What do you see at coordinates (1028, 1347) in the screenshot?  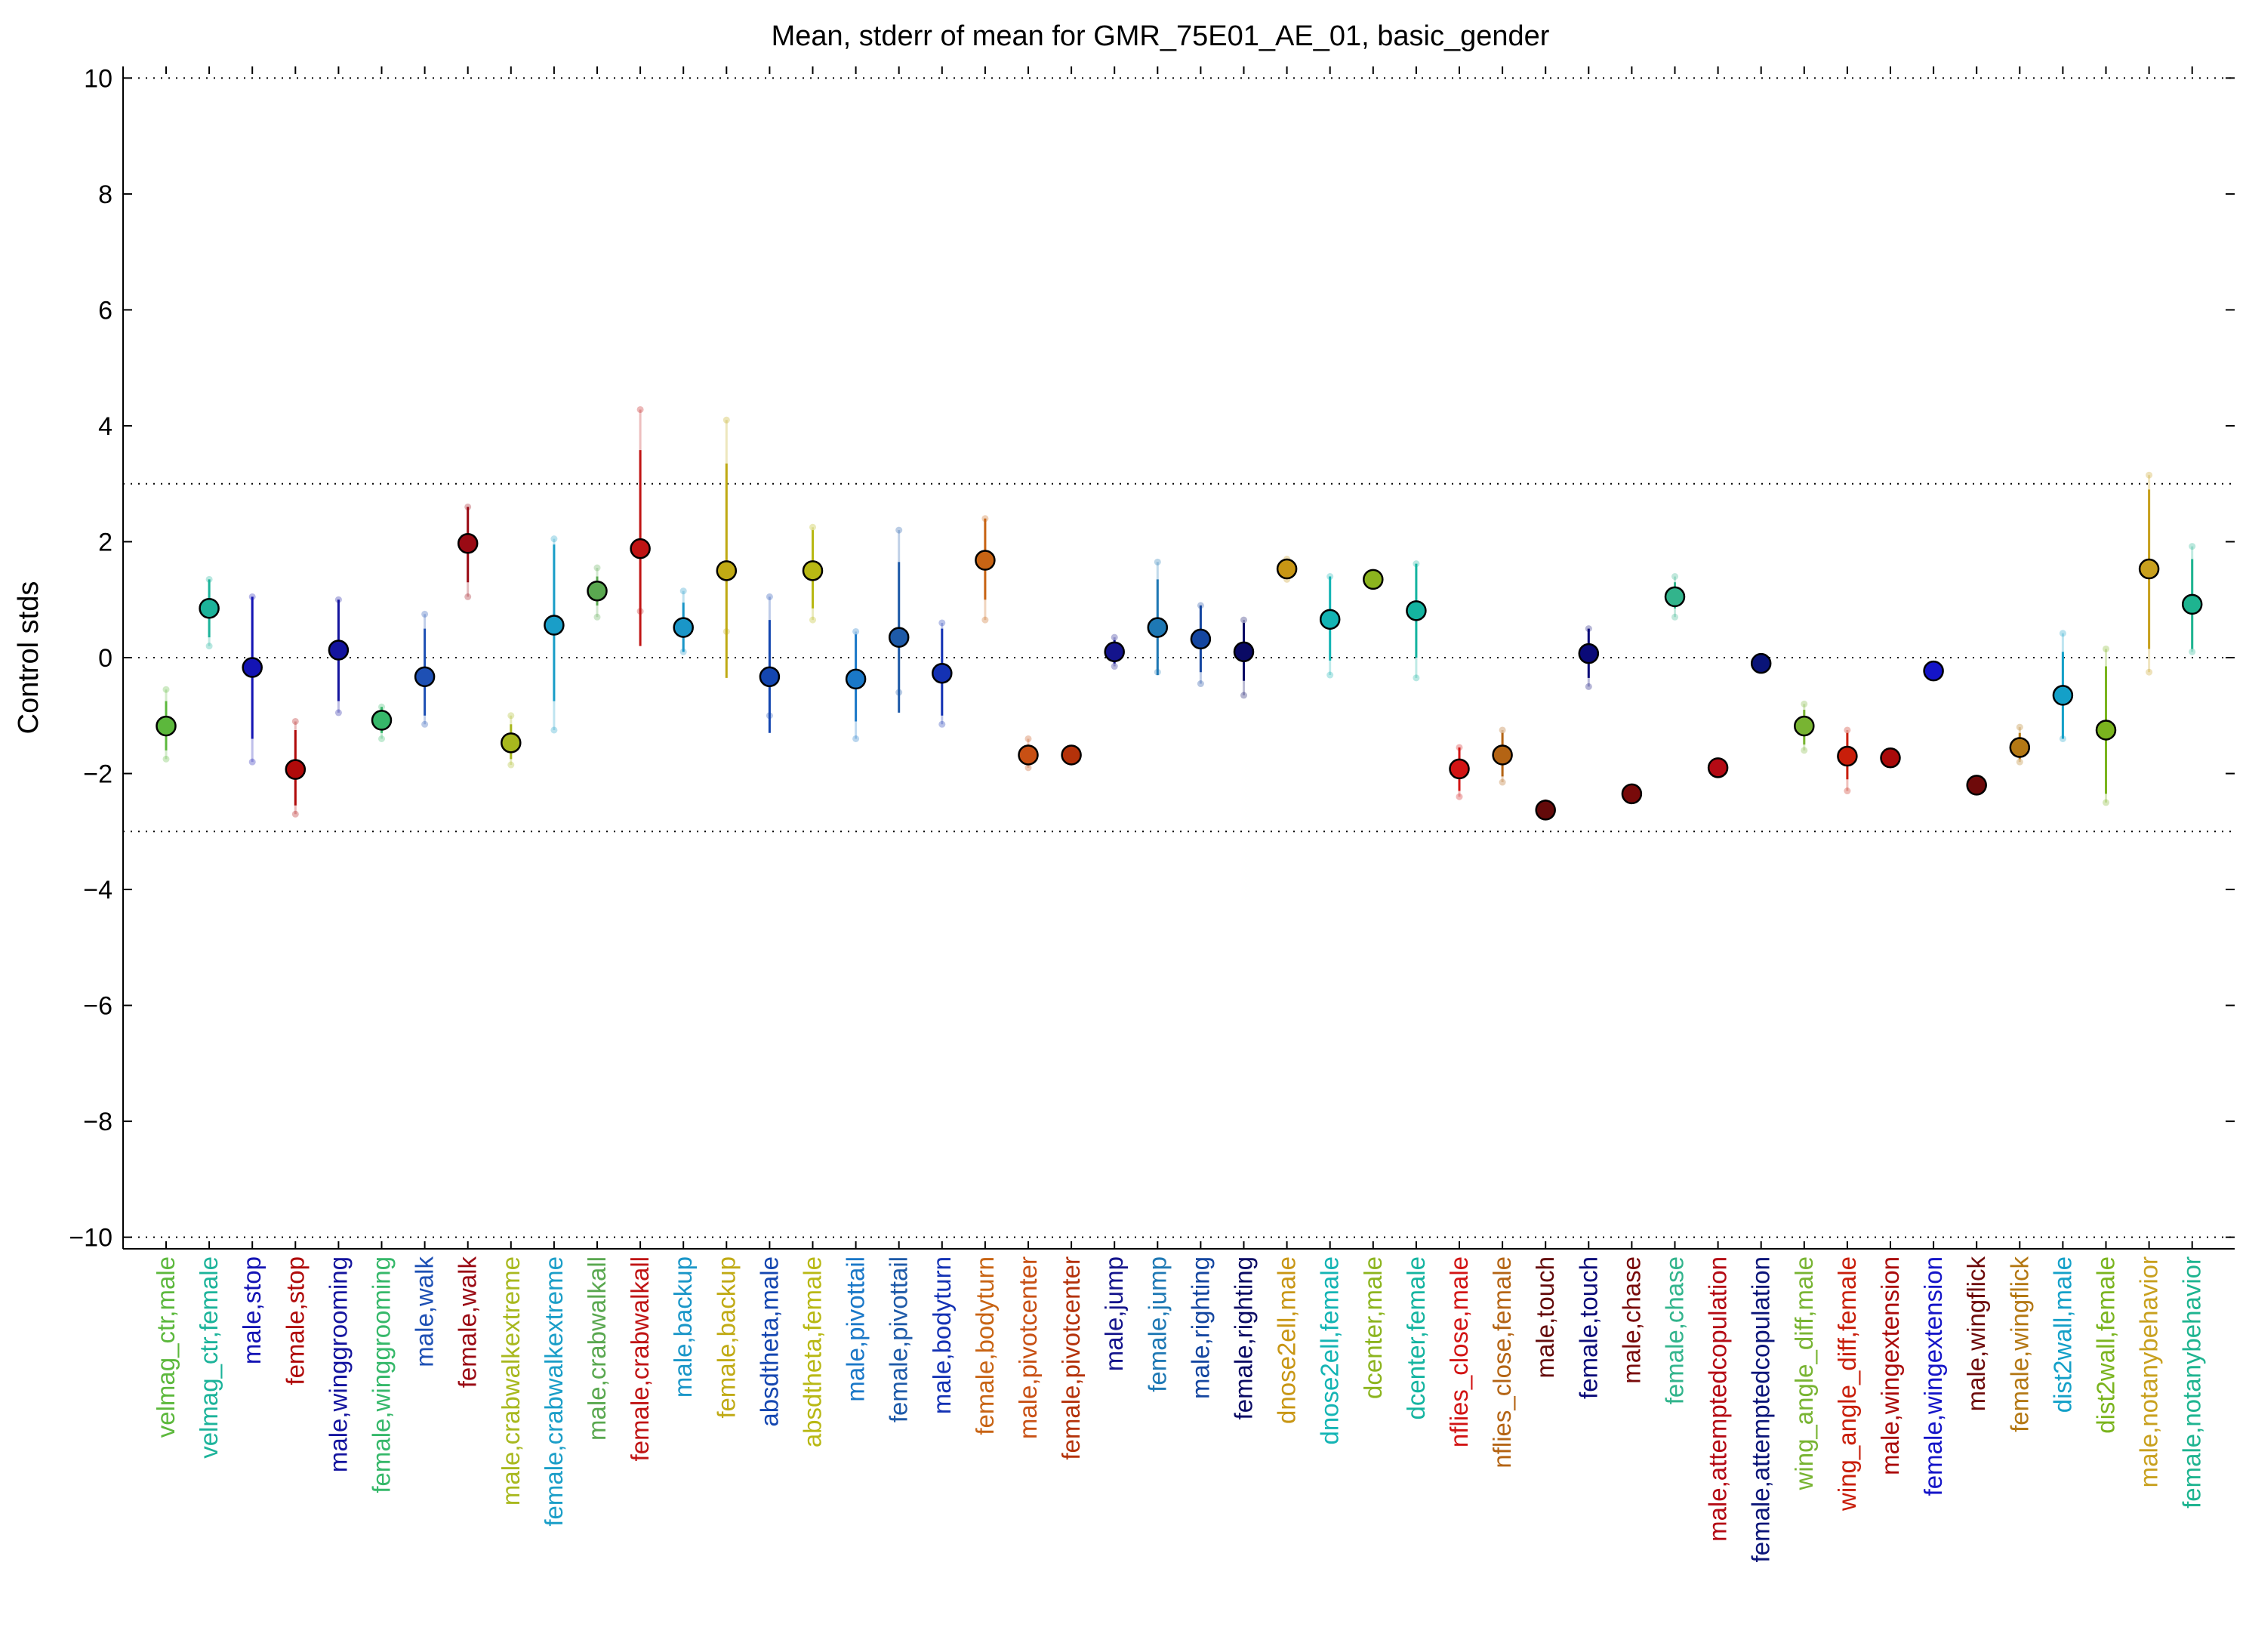 I see `category-label: male,pivotcenter` at bounding box center [1028, 1347].